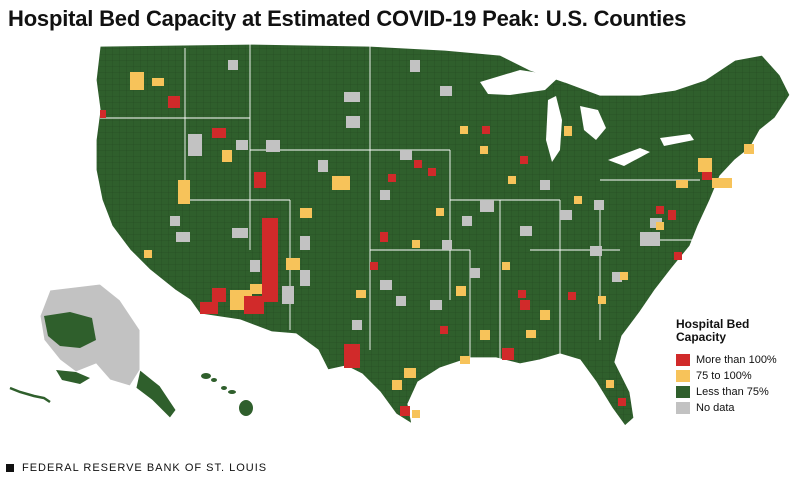 The width and height of the screenshot is (800, 479). What do you see at coordinates (520, 82) in the screenshot?
I see `lake-superior` at bounding box center [520, 82].